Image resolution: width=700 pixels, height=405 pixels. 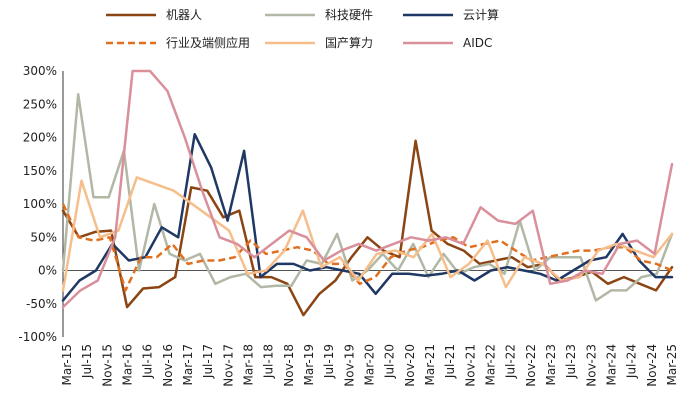 What do you see at coordinates (571, 361) in the screenshot?
I see `x-tick-label-jul-23: Jul-23` at bounding box center [571, 361].